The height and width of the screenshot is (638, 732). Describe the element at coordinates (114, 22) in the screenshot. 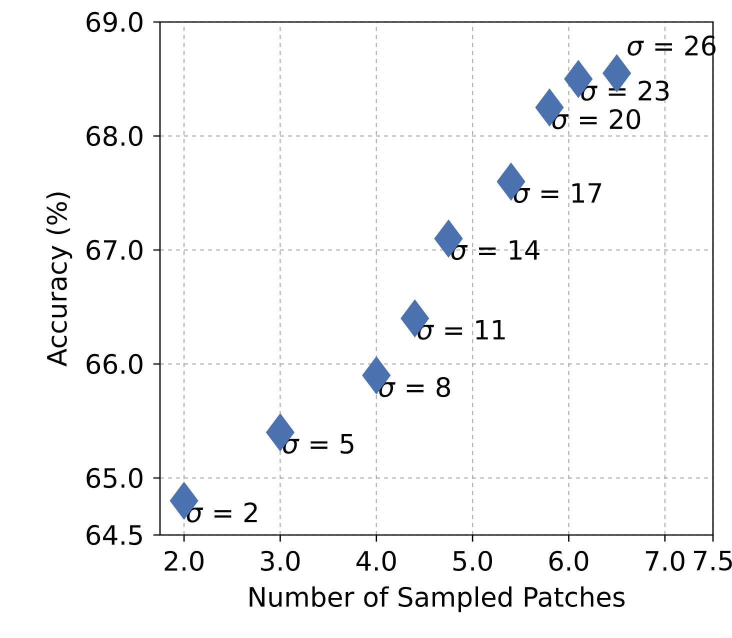

I see `y-tick-label: 69.0` at that location.